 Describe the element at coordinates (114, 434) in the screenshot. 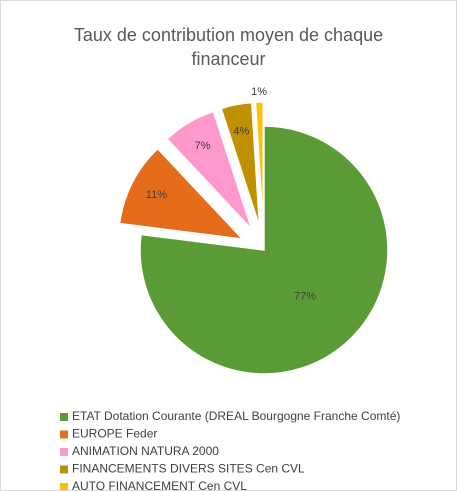

I see `legend-label: EUROPE Feder` at that location.